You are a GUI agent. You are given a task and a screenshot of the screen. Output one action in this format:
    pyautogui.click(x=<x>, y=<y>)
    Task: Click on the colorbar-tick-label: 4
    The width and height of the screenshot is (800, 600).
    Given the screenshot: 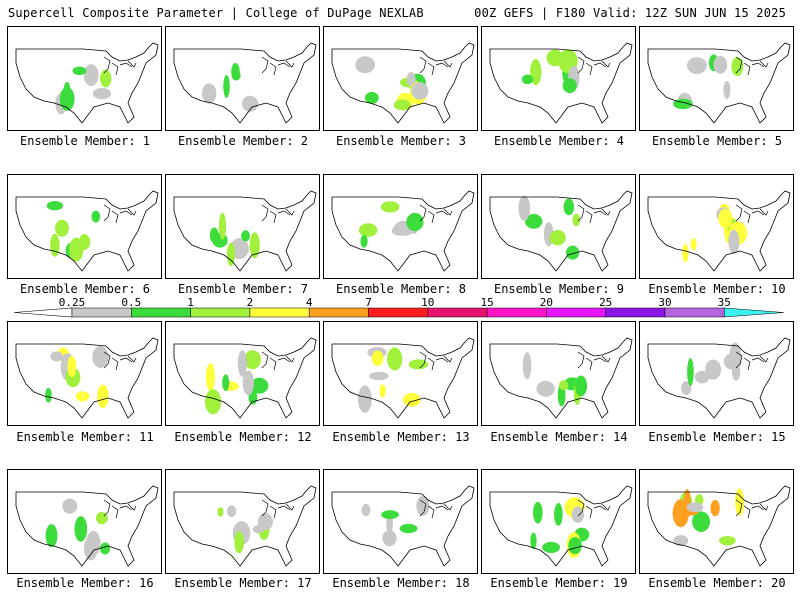 What is the action you would take?
    pyautogui.click(x=309, y=302)
    